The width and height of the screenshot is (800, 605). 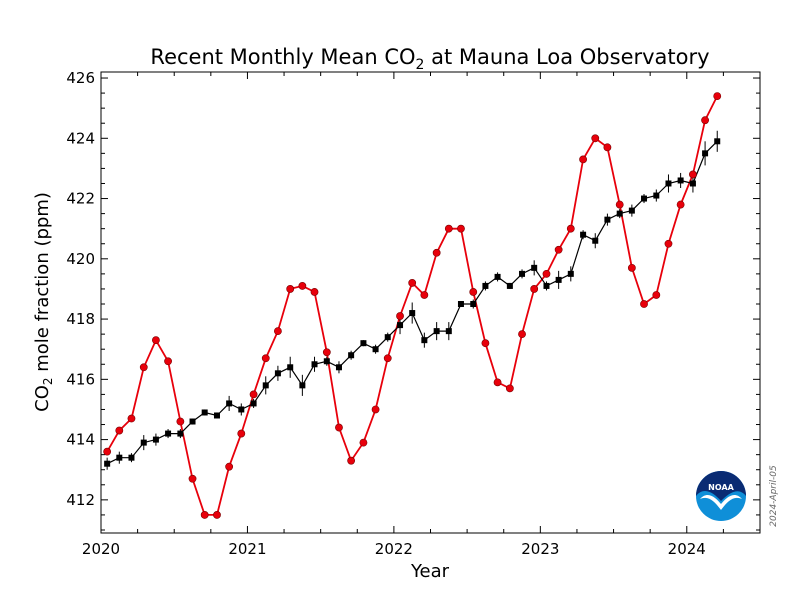 I want to click on noaa-logo-gull, so click(x=721, y=502).